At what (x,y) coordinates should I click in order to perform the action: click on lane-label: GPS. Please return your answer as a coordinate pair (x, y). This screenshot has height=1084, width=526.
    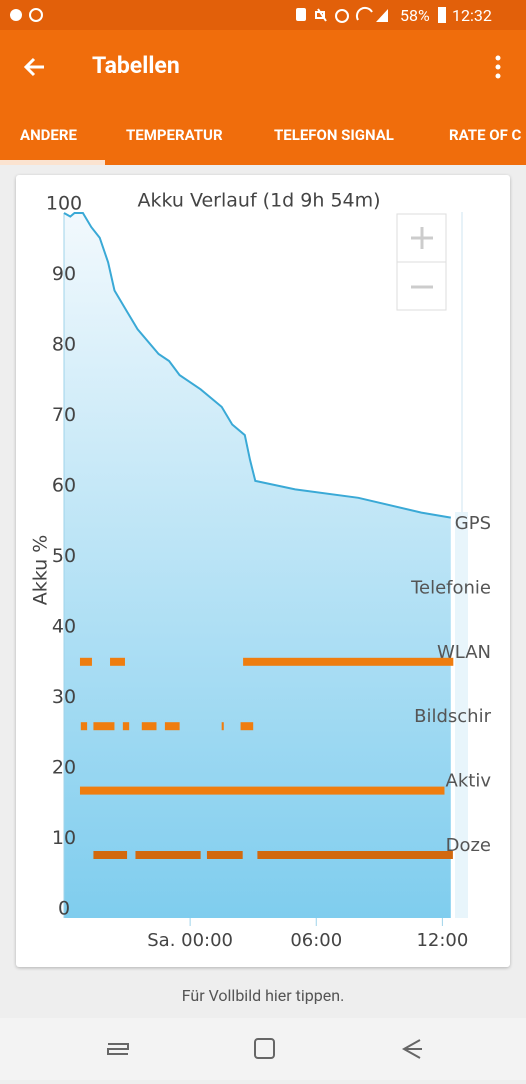
    Looking at the image, I should click on (473, 523).